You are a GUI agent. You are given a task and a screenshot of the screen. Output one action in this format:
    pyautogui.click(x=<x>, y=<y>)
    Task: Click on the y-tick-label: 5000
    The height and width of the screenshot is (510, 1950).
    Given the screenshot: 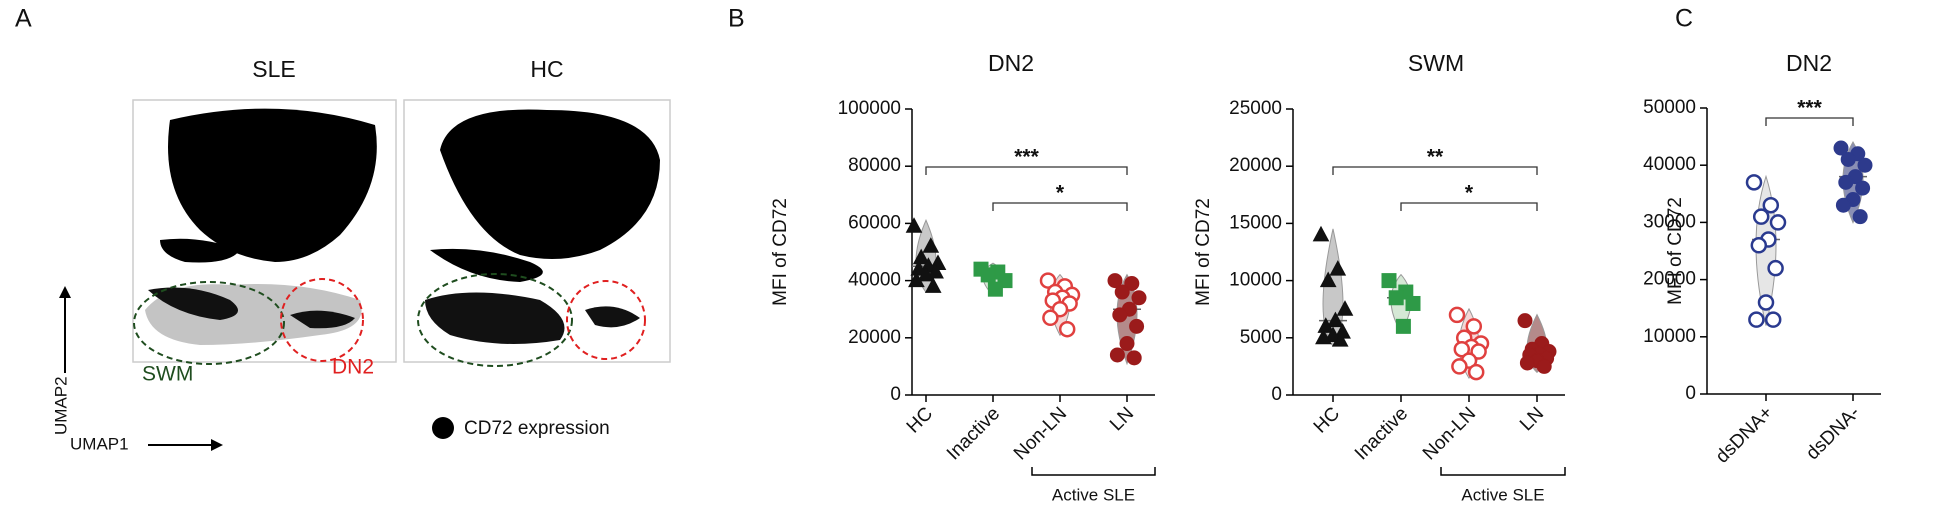 What is the action you would take?
    pyautogui.click(x=1261, y=337)
    